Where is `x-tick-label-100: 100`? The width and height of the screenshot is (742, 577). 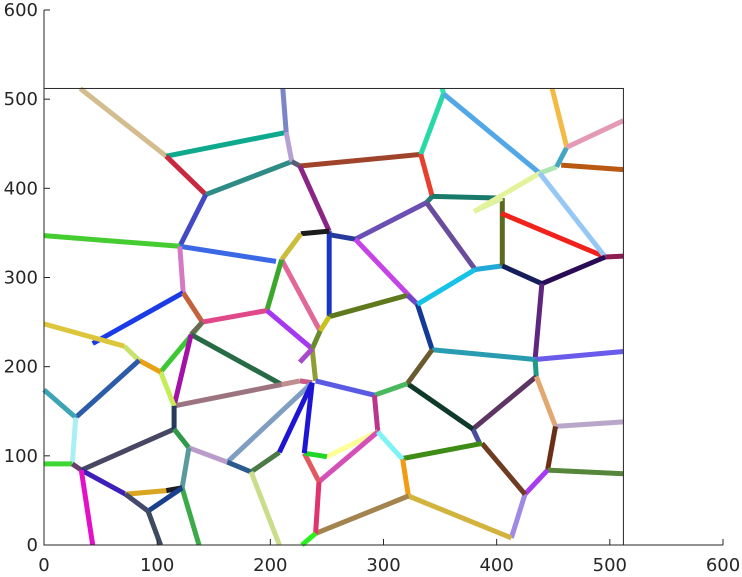
x-tick-label-100: 100 is located at coordinates (157, 565).